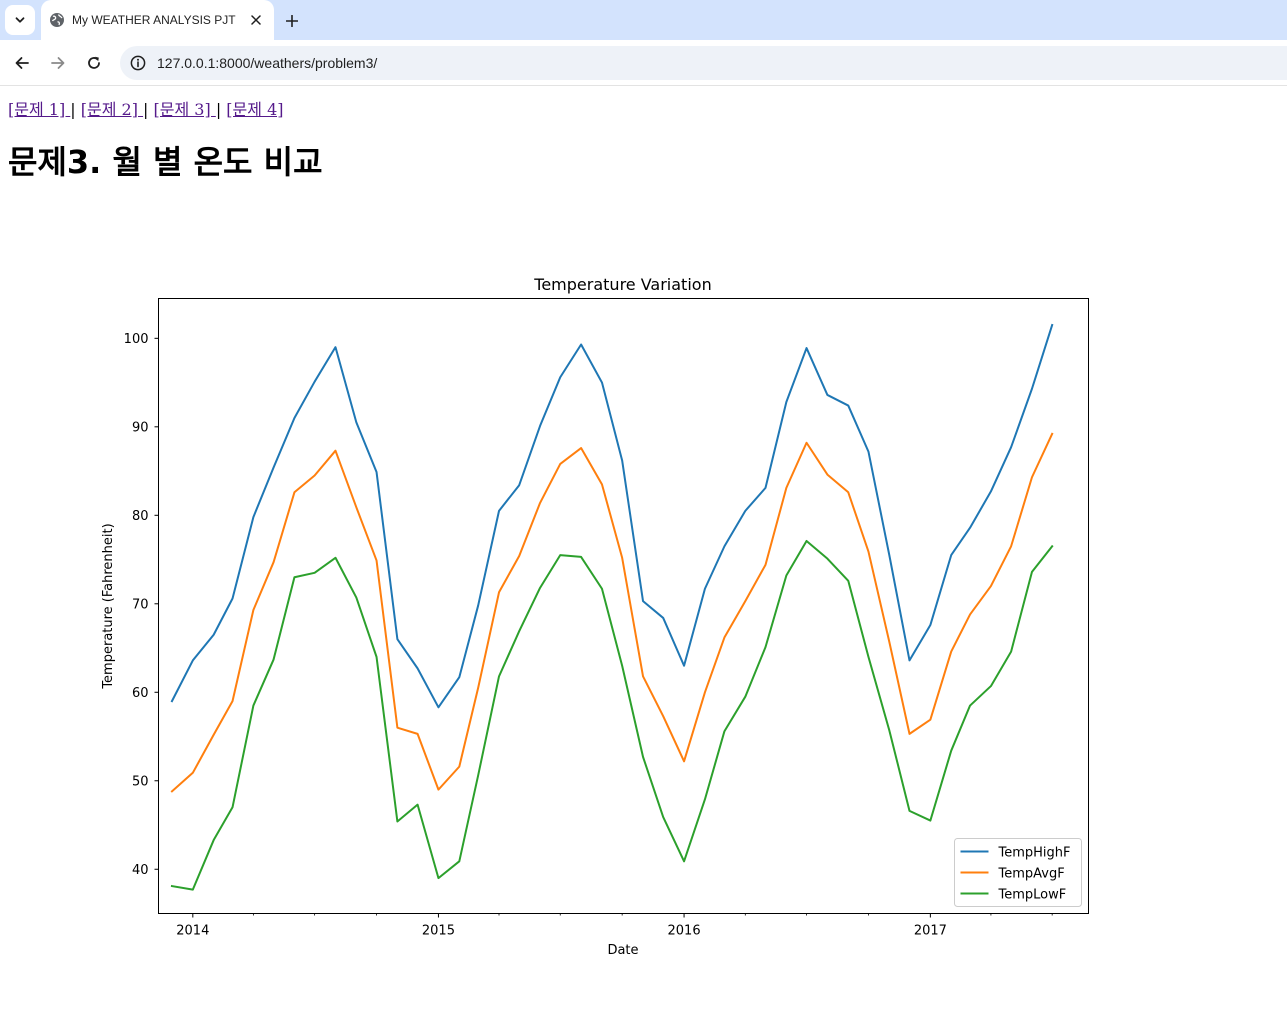 The image size is (1287, 1013). What do you see at coordinates (703, 63) in the screenshot?
I see `address-bar: 127.0.0.1:8000/weathers/problem3/` at bounding box center [703, 63].